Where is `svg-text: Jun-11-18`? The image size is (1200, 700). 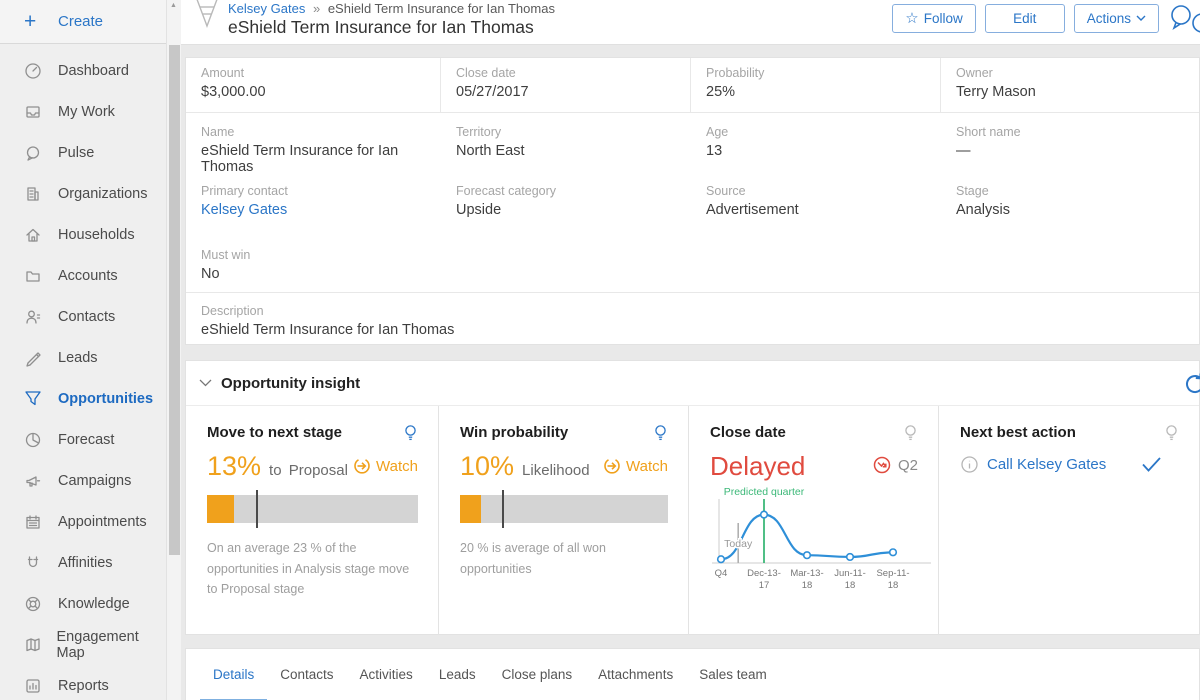
svg-text: Jun-11-18 is located at coordinates (850, 579).